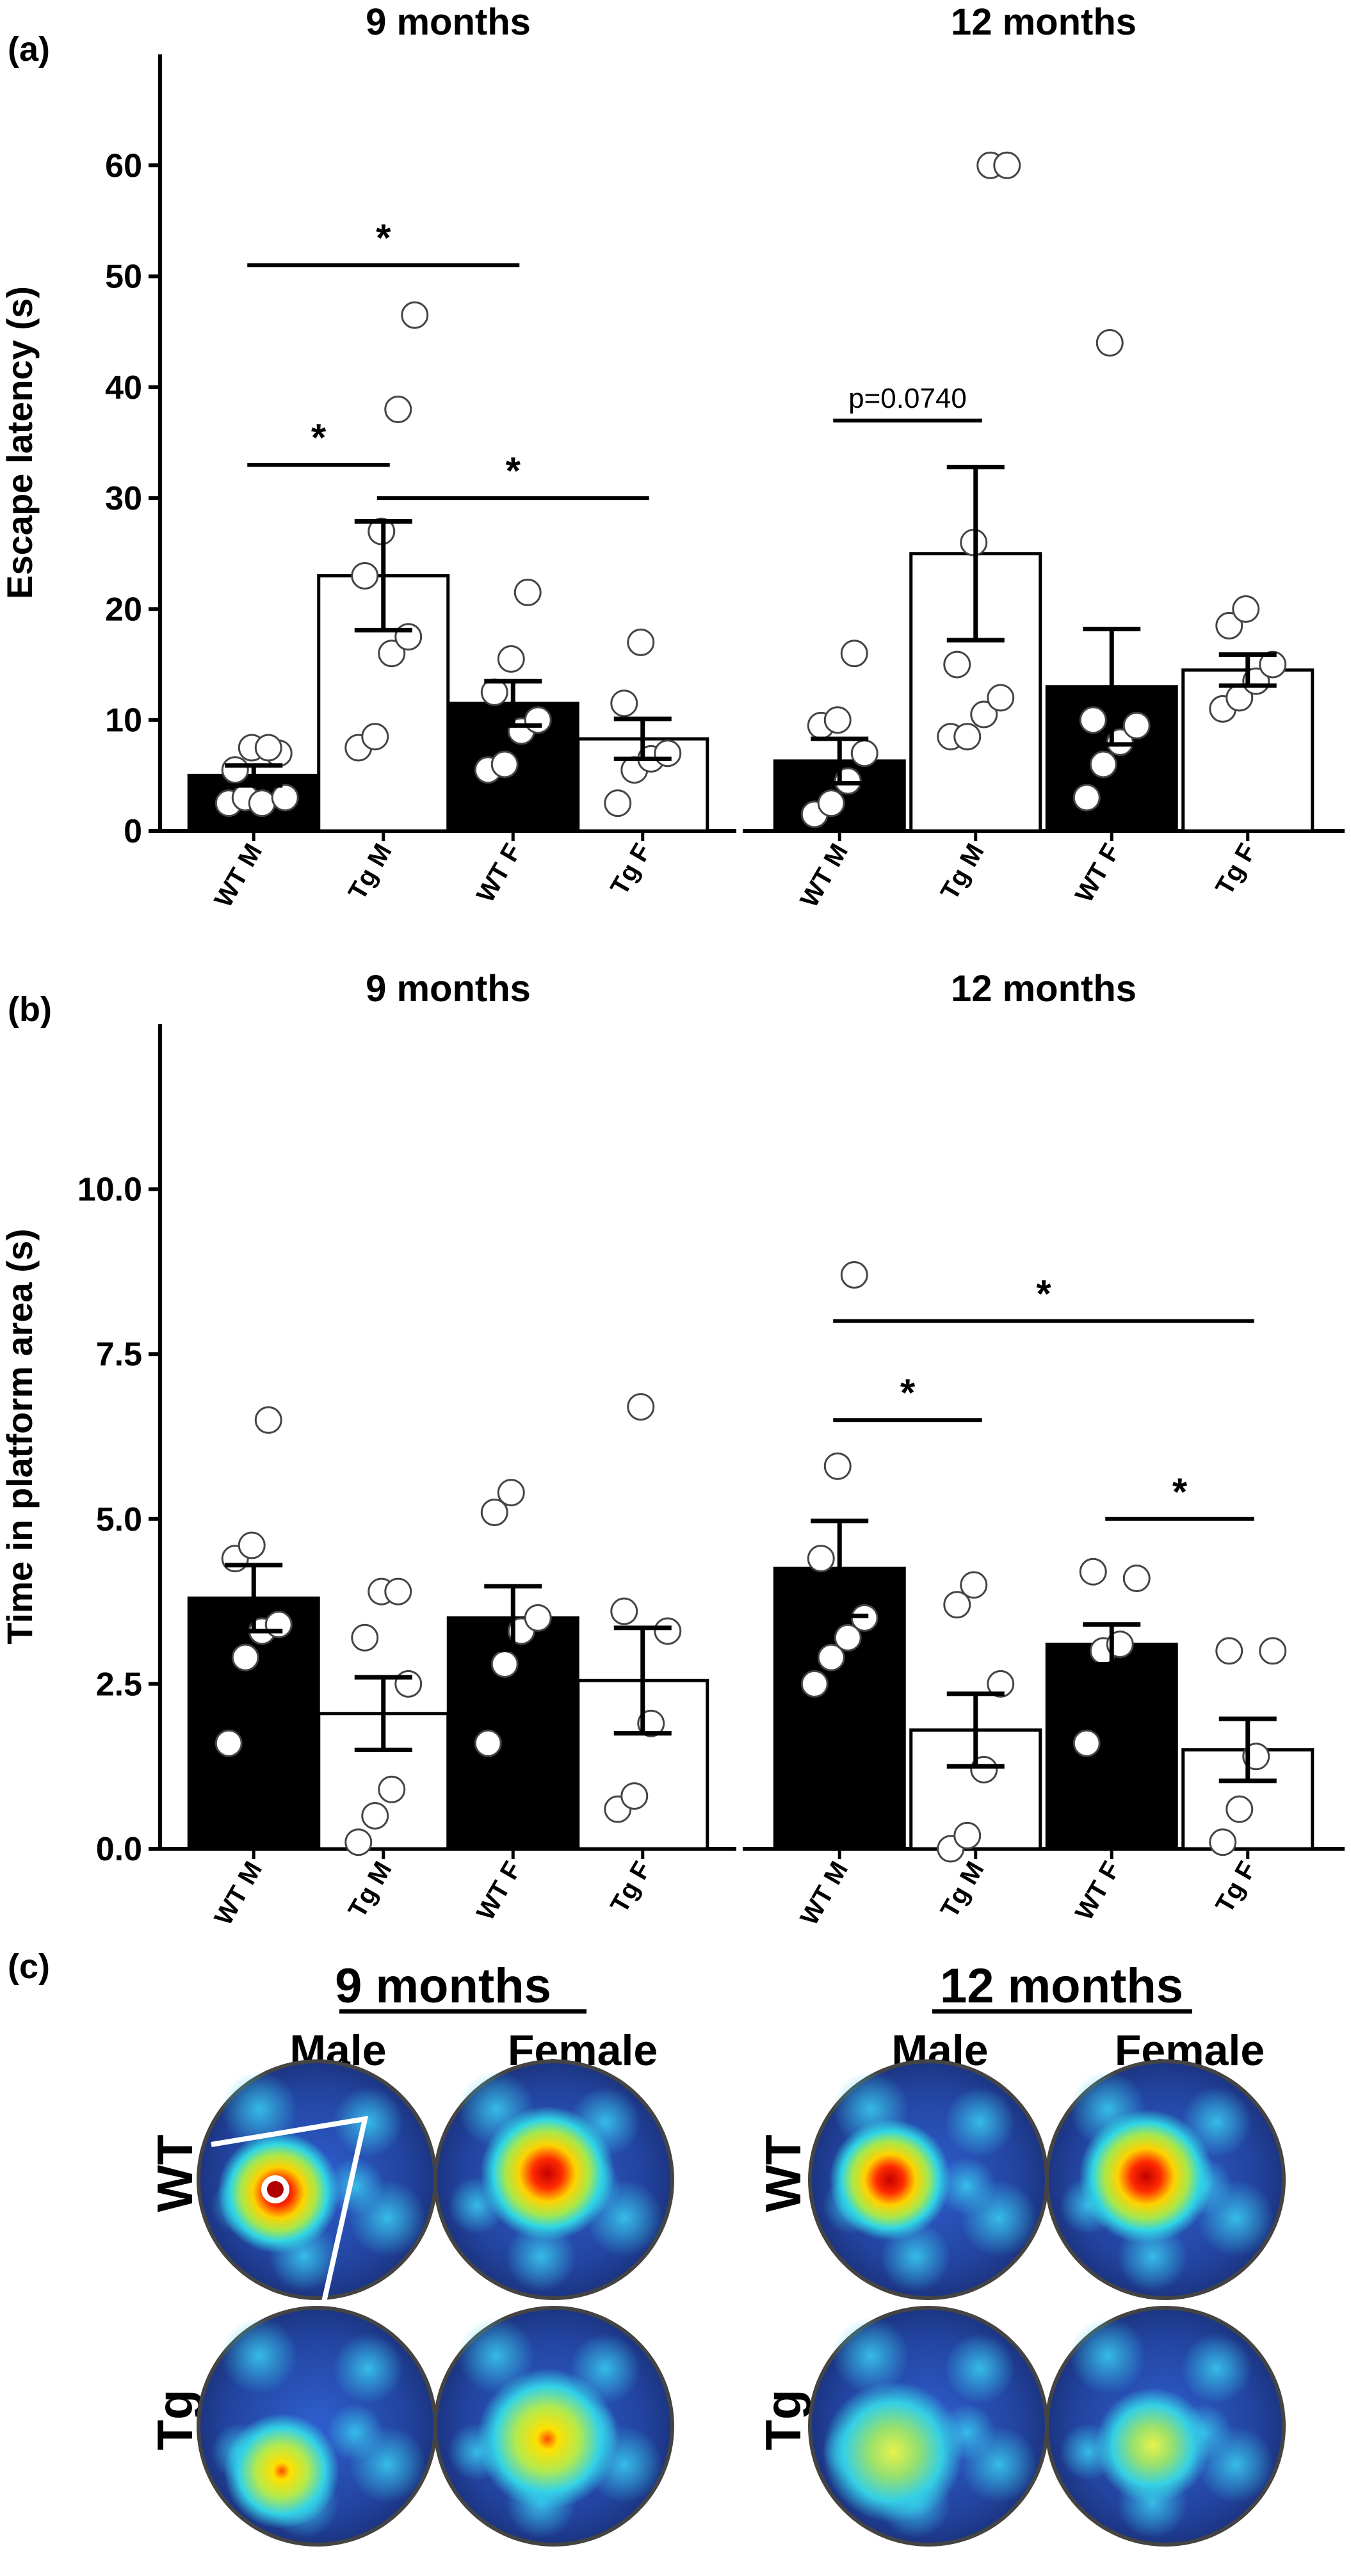 The image size is (1351, 2576). I want to click on heatmap-9-months-female-wt, so click(553, 2179).